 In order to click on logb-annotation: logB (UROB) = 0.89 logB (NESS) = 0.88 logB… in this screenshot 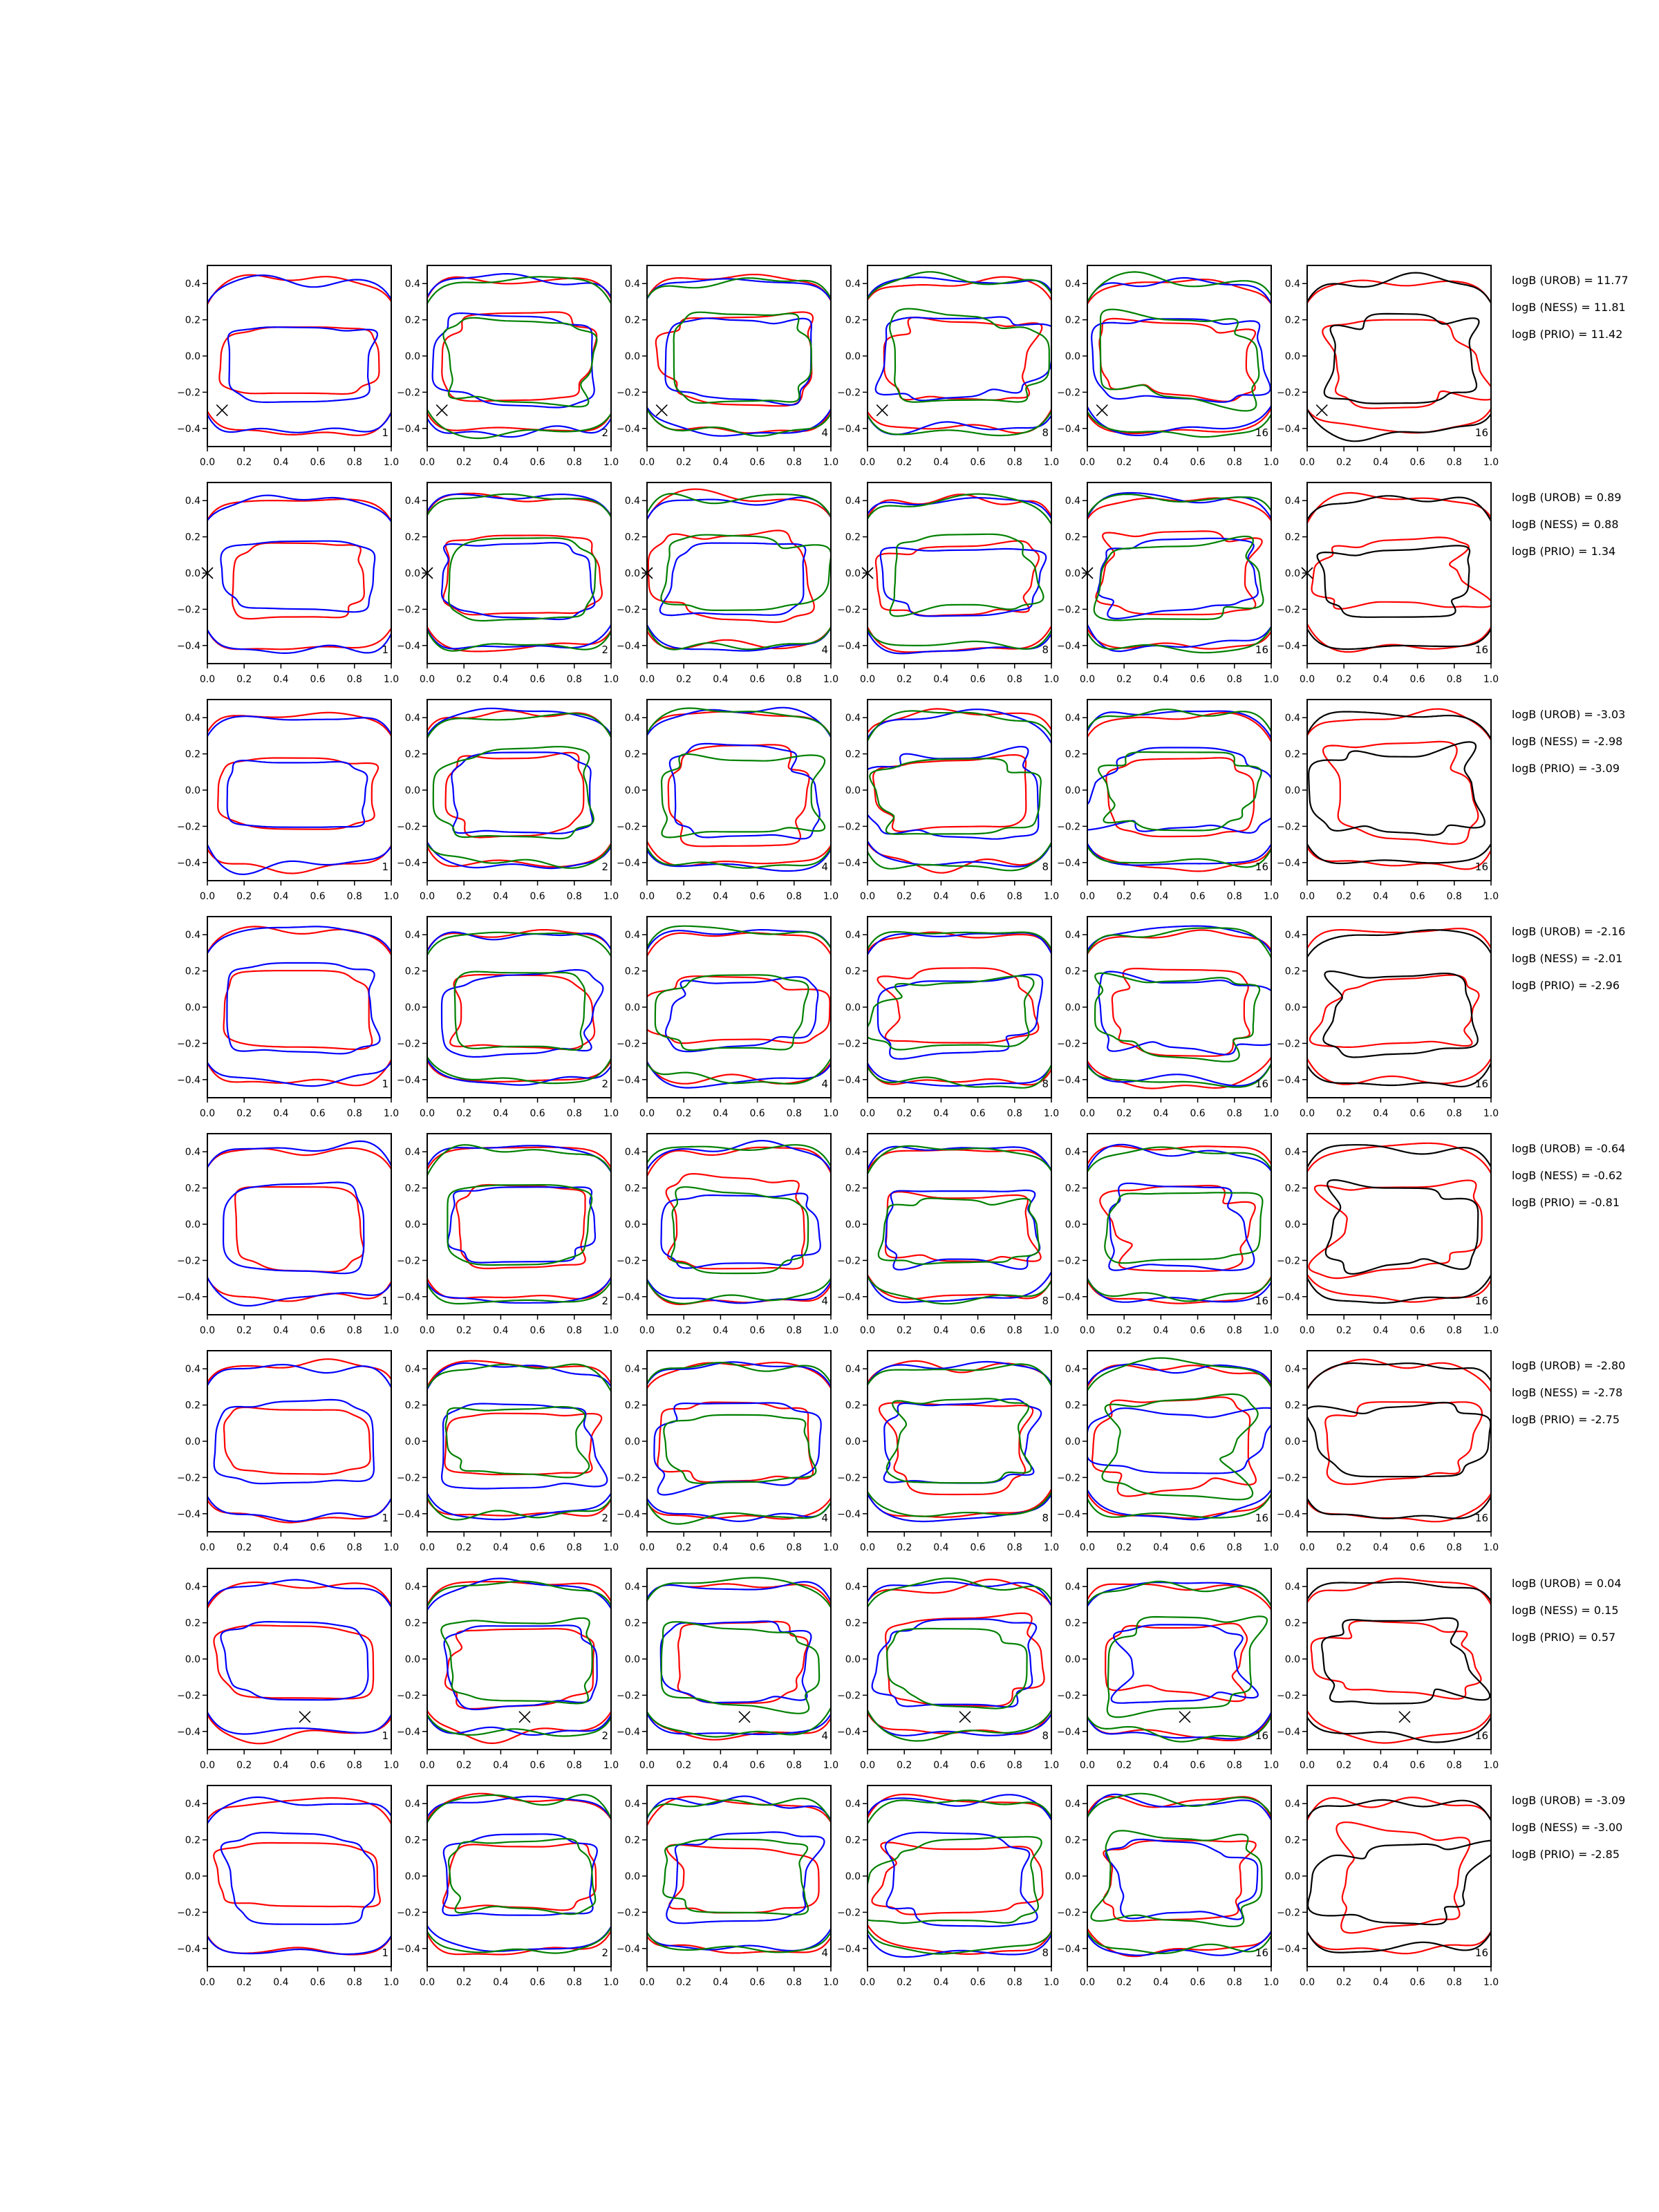, I will do `click(1567, 524)`.